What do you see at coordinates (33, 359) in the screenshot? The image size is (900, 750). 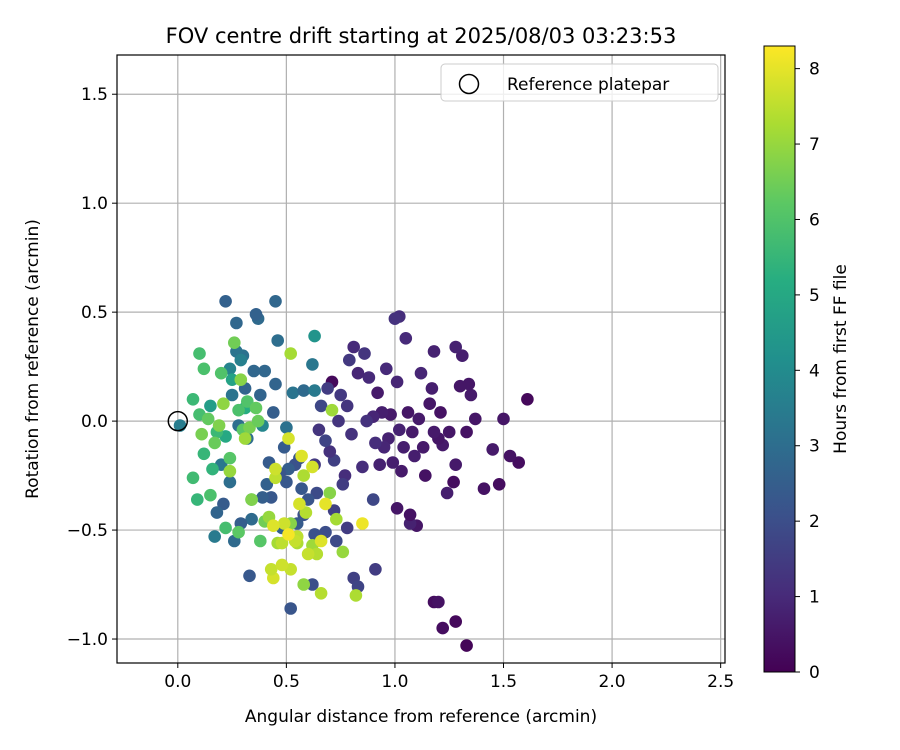 I see `y-axis-label: Rotation from reference (arcmin)` at bounding box center [33, 359].